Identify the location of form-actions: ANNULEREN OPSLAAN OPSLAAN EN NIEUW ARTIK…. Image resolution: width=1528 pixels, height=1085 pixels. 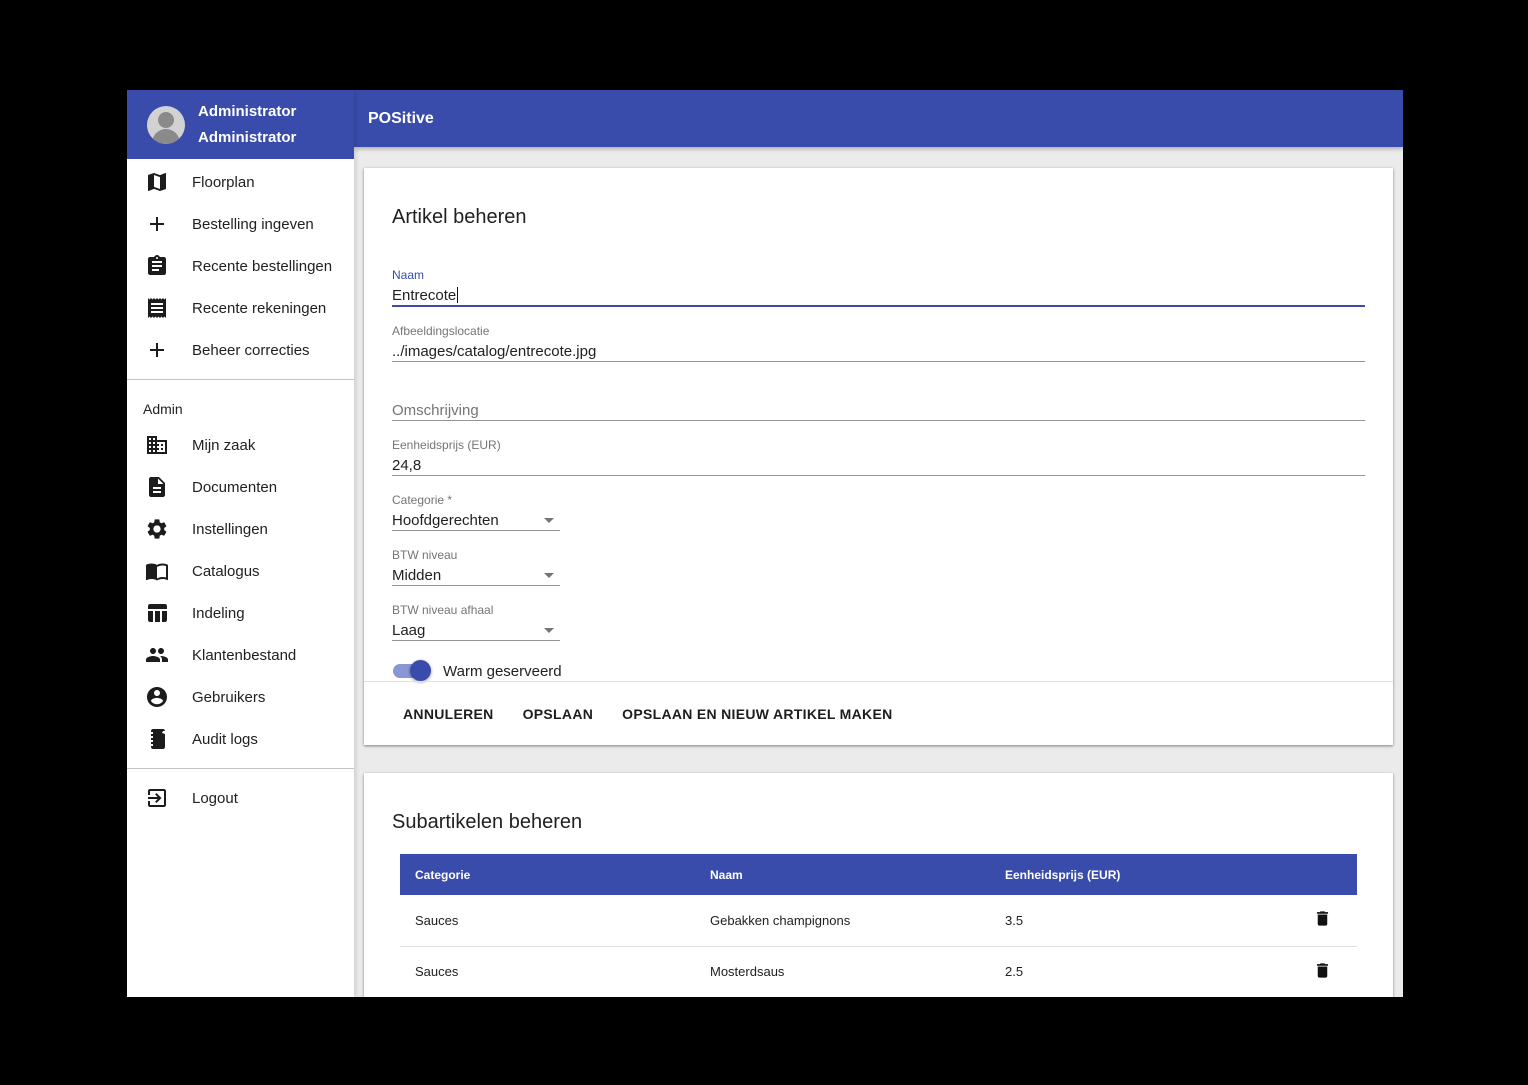
(878, 713).